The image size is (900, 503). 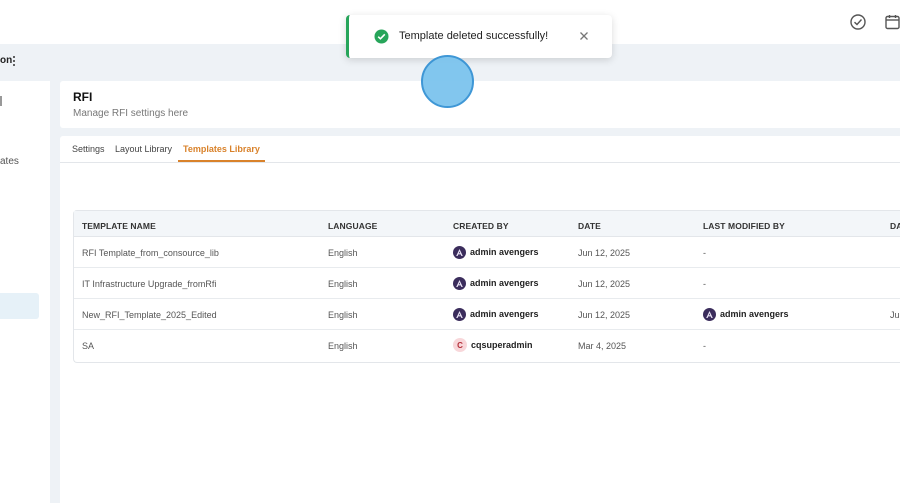 I want to click on template-name: SA, so click(x=88, y=346).